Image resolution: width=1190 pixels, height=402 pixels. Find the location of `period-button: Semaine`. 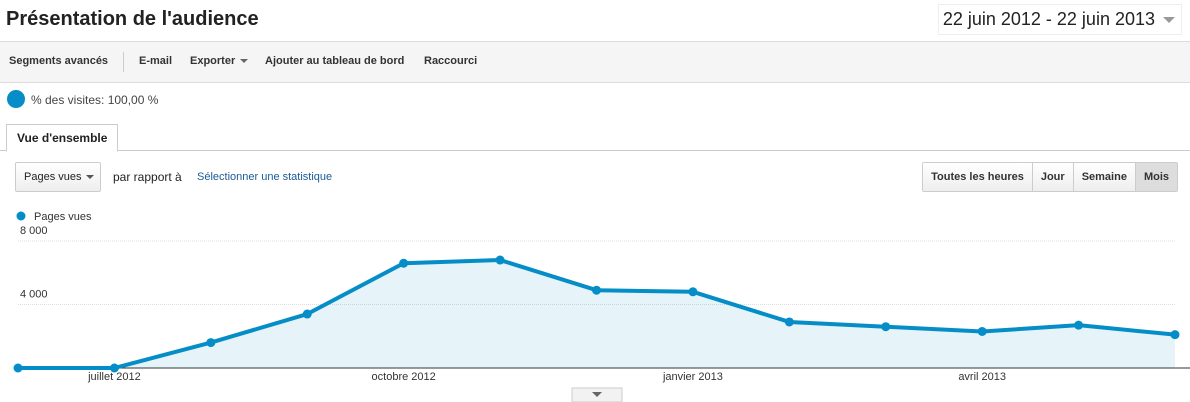

period-button: Semaine is located at coordinates (1103, 177).